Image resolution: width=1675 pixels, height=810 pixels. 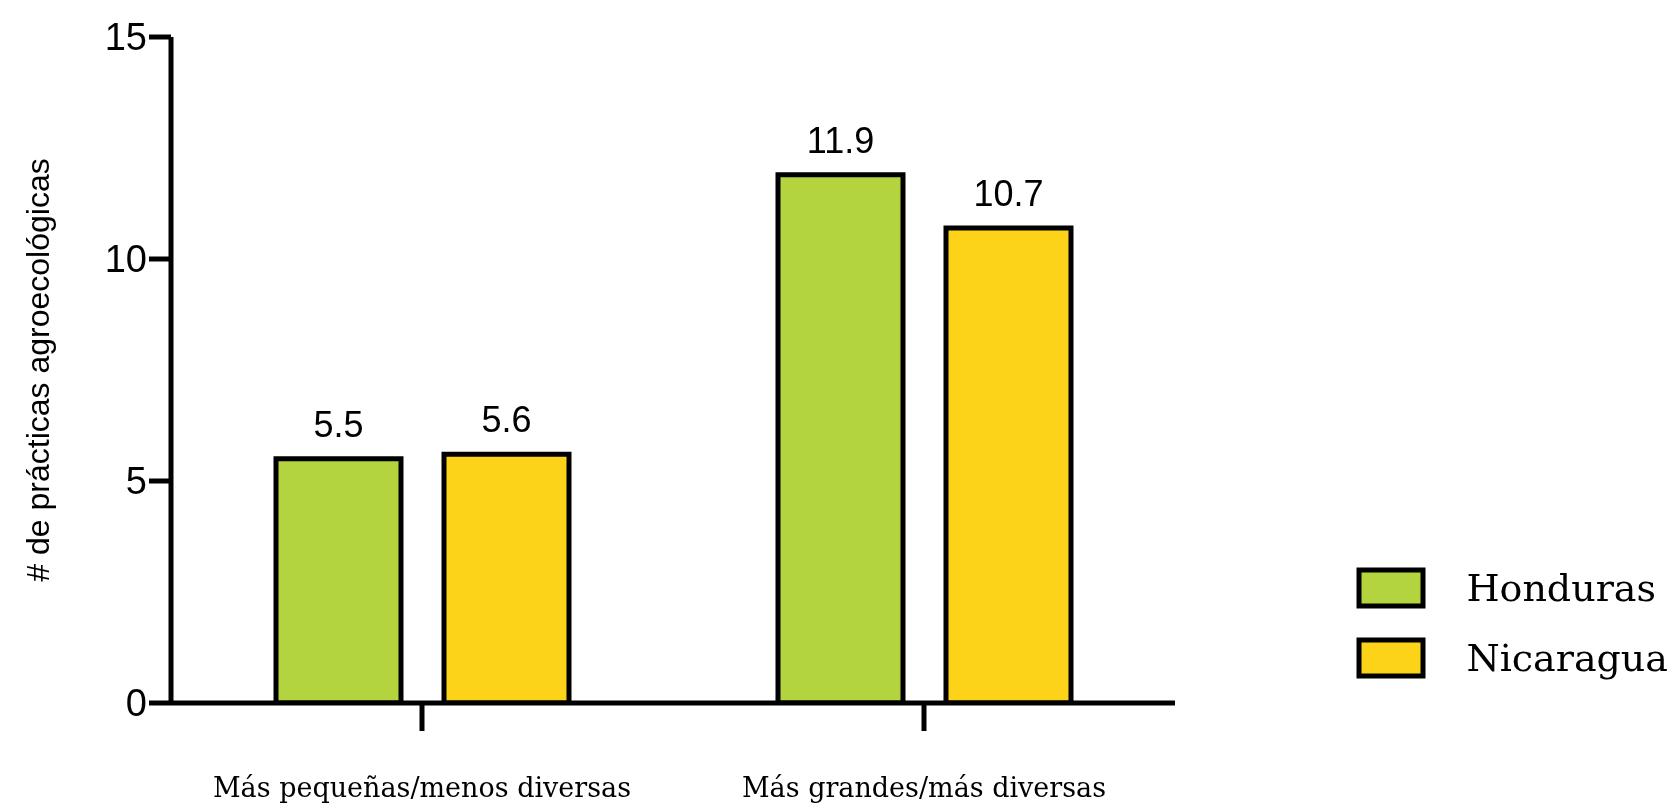 I want to click on data-label: 5.5, so click(x=338, y=424).